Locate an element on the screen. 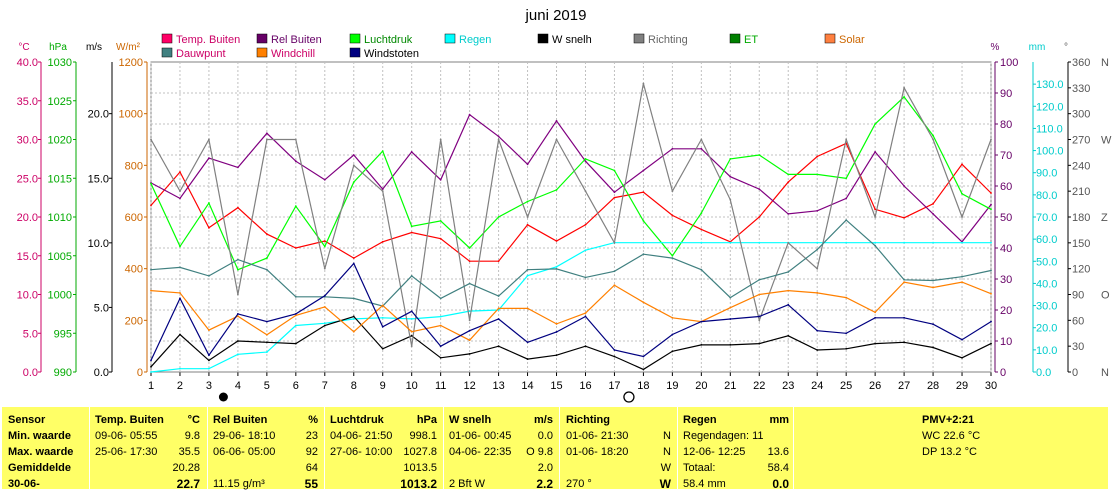 This screenshot has width=1117, height=491. rain-tick-label: 70.0 is located at coordinates (1046, 218).